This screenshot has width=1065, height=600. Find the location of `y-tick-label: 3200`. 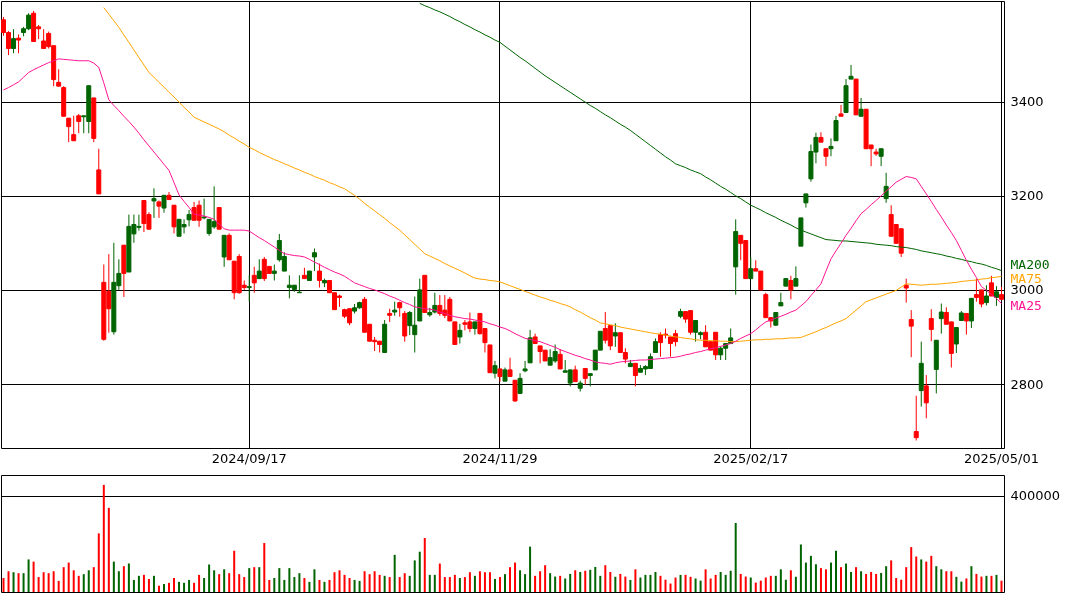

y-tick-label: 3200 is located at coordinates (1027, 196).